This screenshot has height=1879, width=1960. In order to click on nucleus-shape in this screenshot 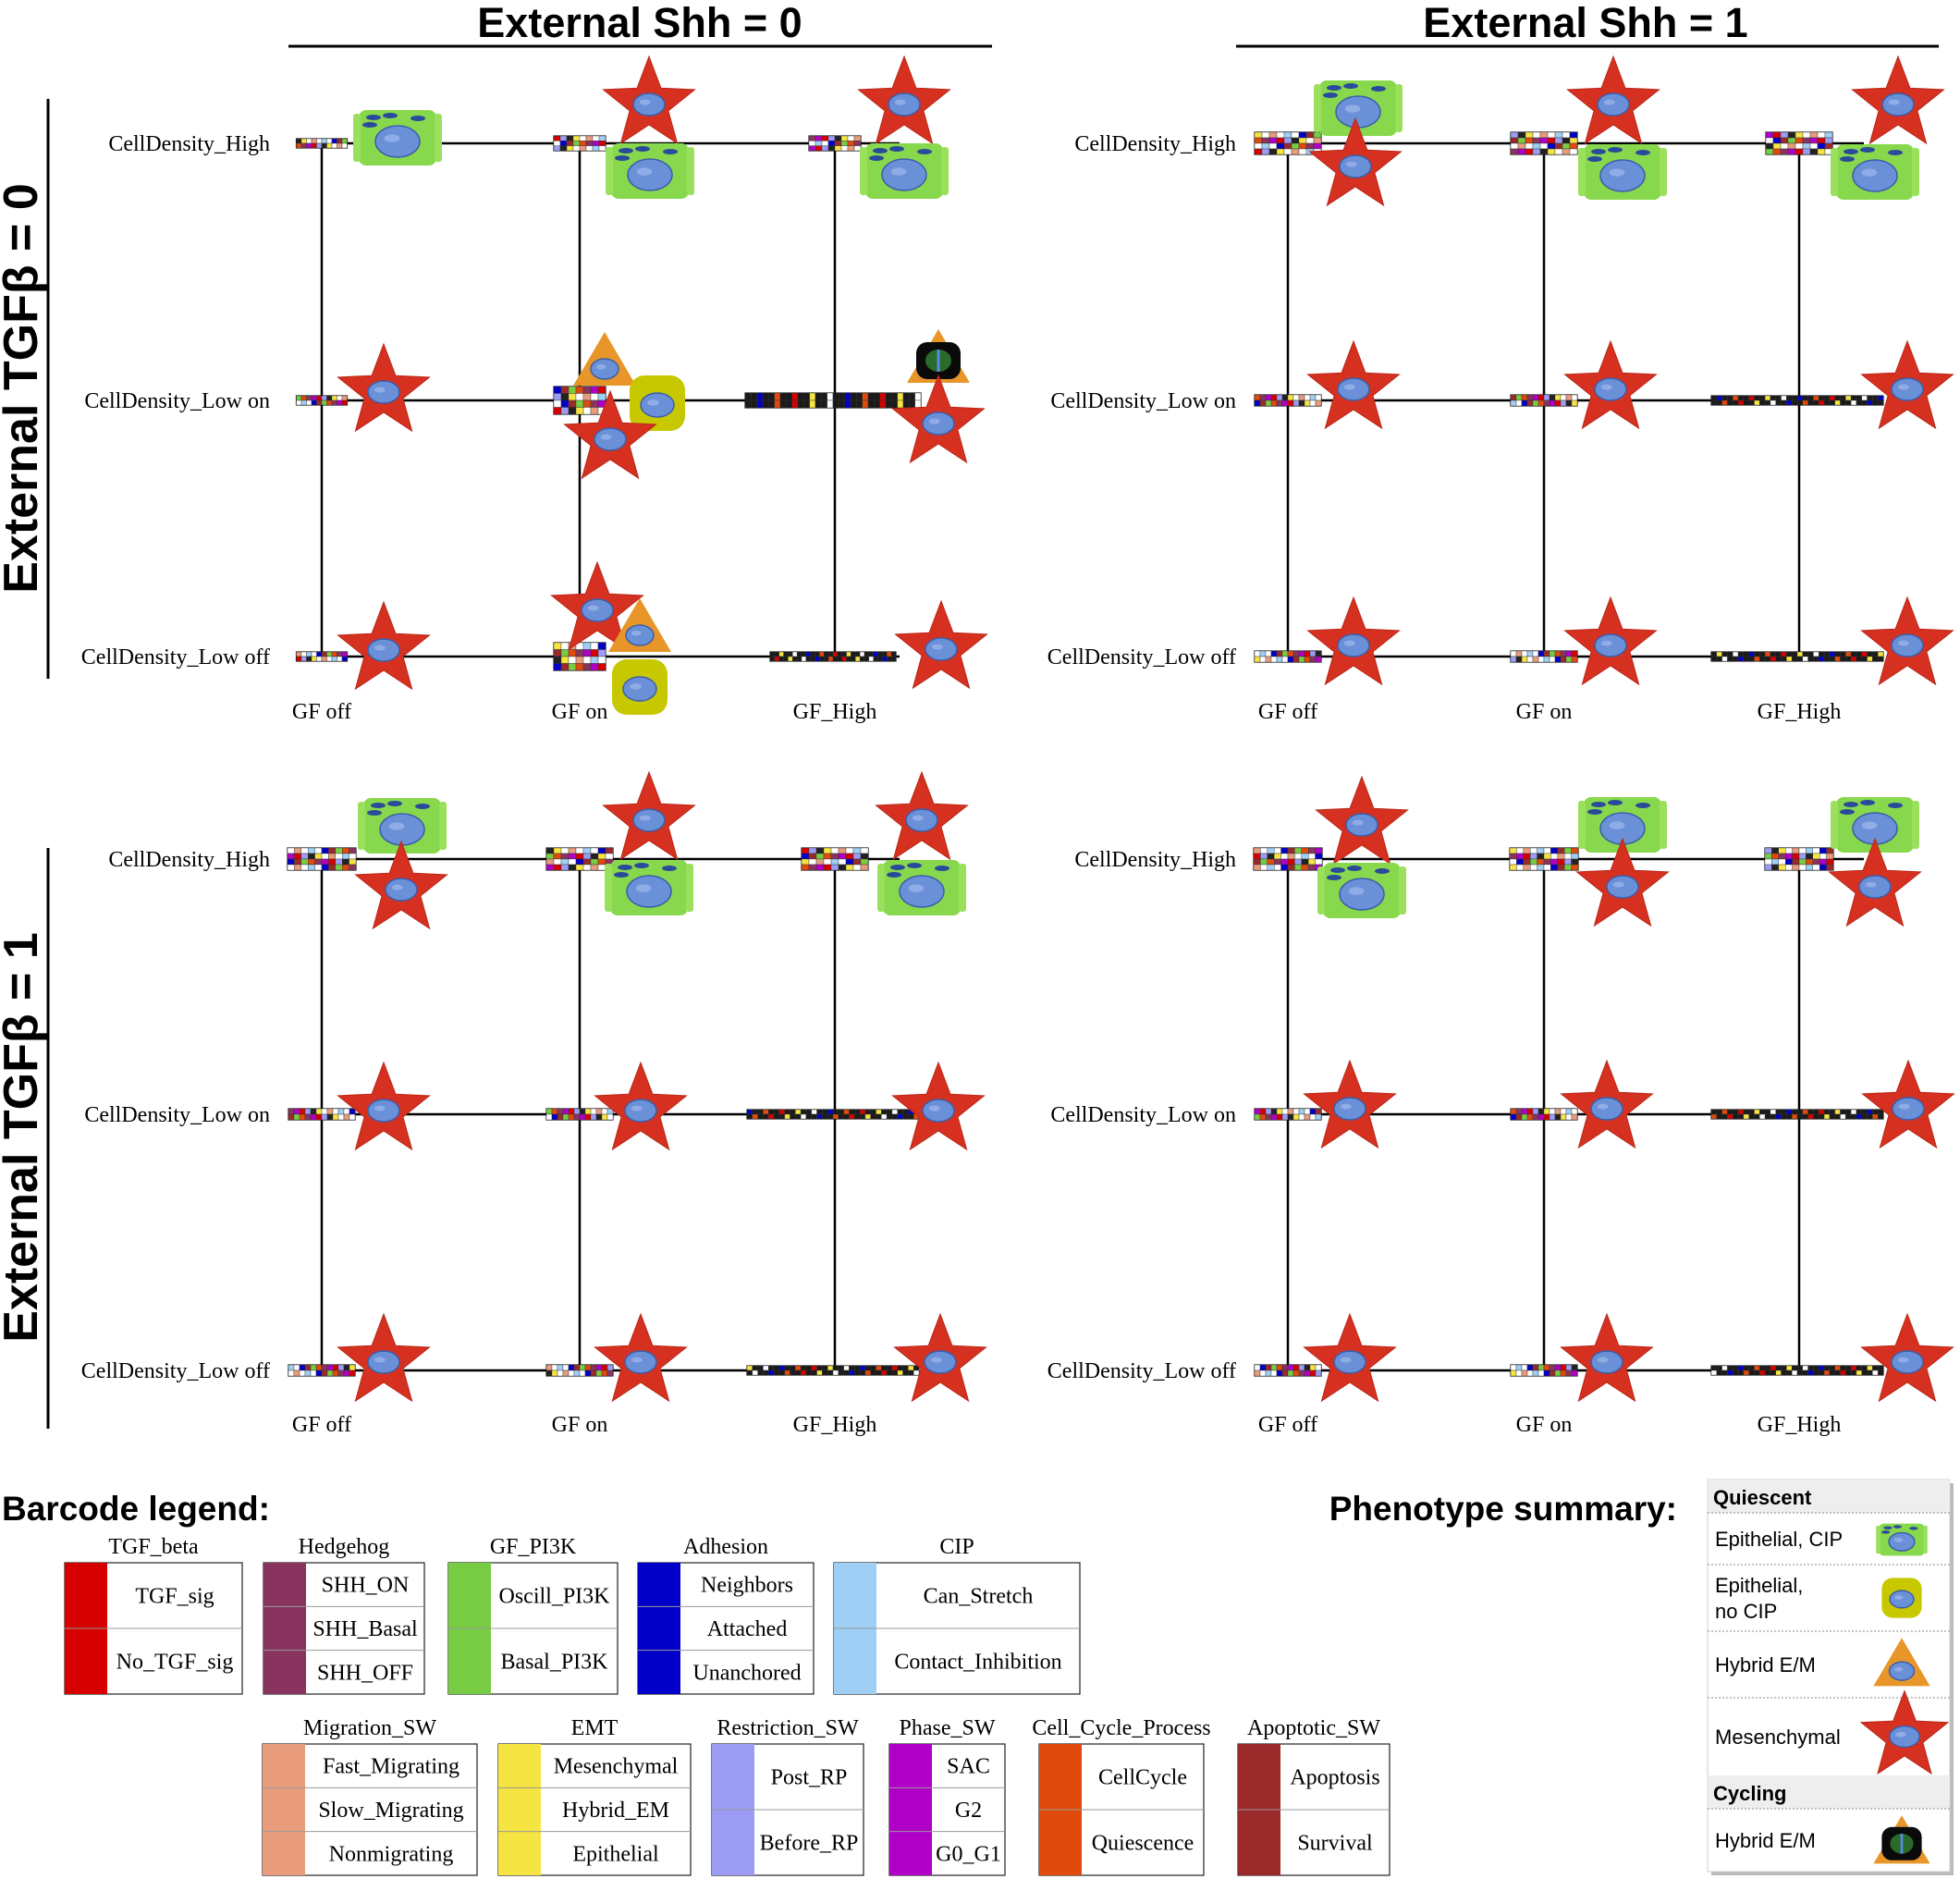, I will do `click(384, 1111)`.